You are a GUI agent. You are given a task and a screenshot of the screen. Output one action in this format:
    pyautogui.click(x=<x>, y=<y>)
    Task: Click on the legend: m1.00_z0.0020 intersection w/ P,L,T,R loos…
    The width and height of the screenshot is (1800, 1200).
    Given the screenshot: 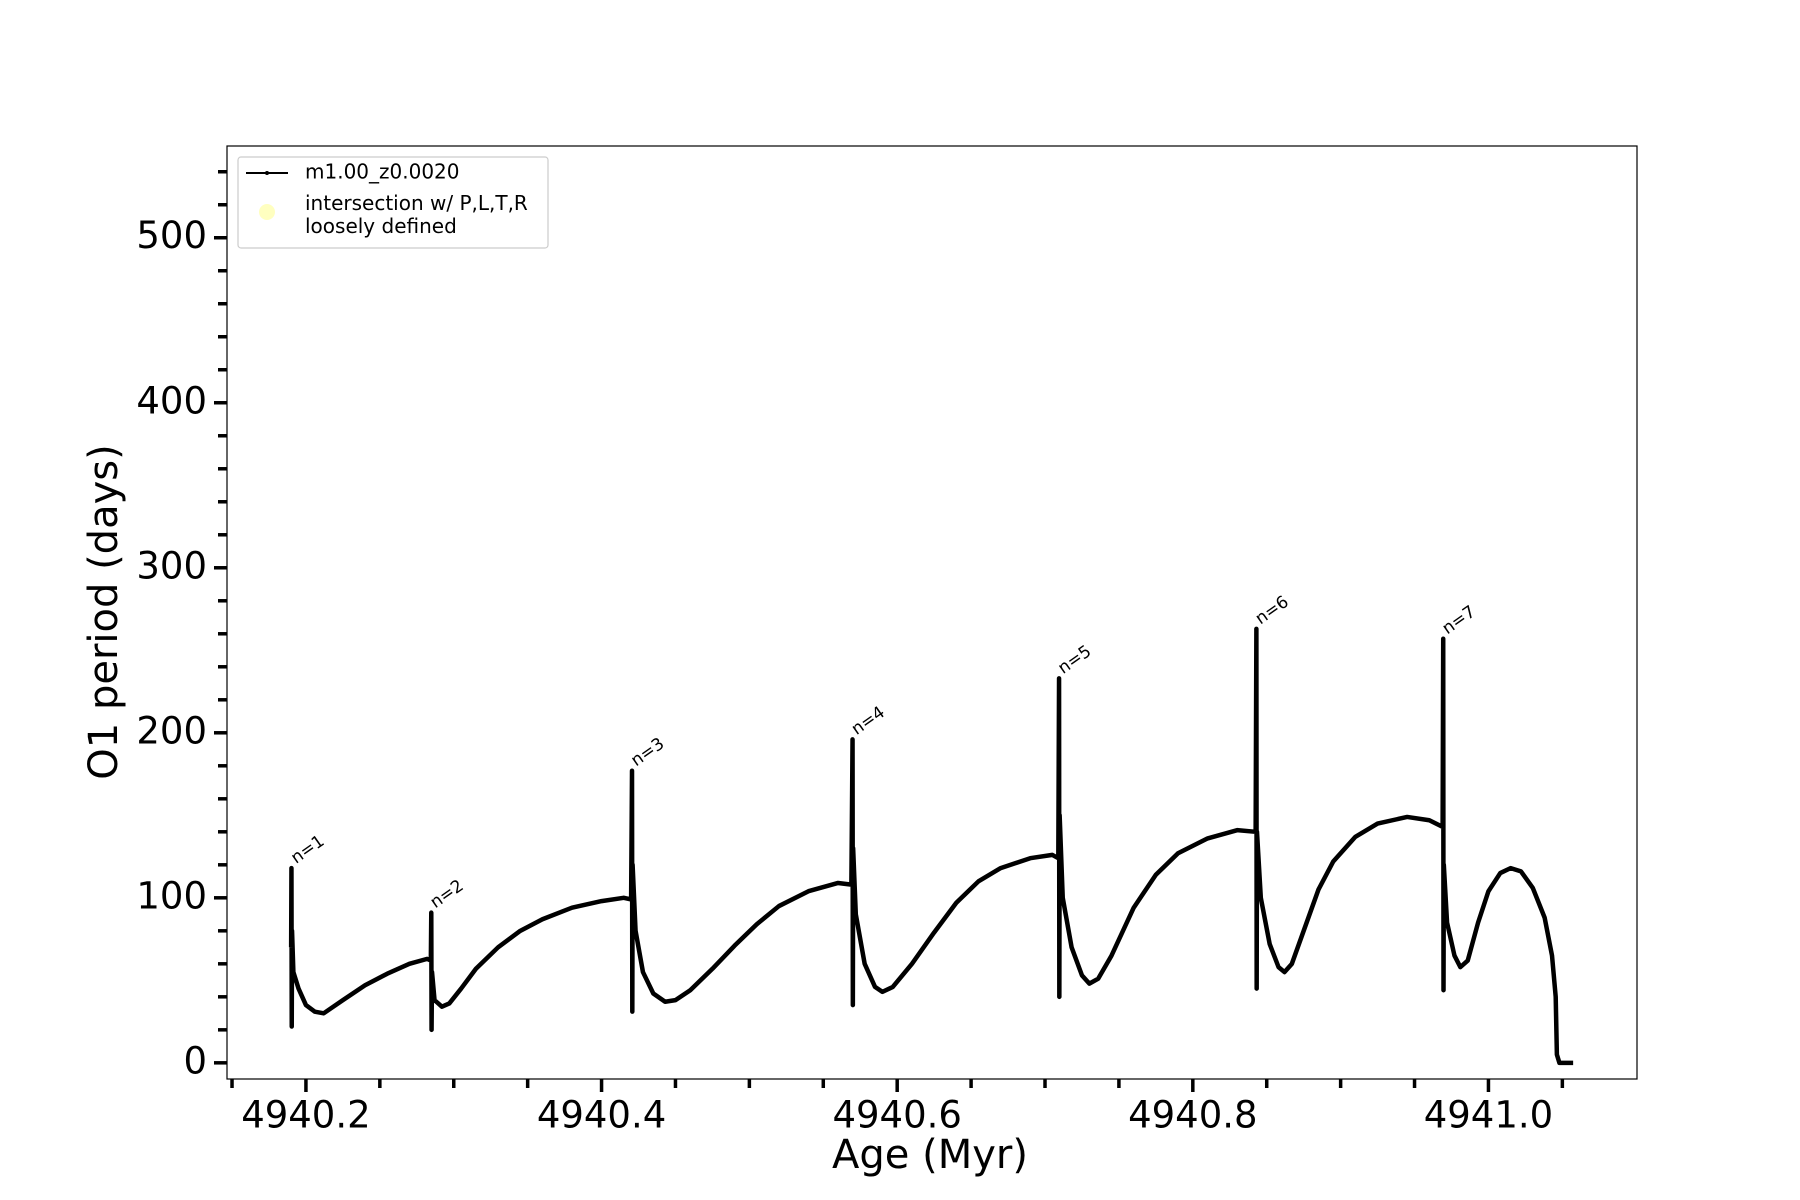 What is the action you would take?
    pyautogui.click(x=393, y=202)
    